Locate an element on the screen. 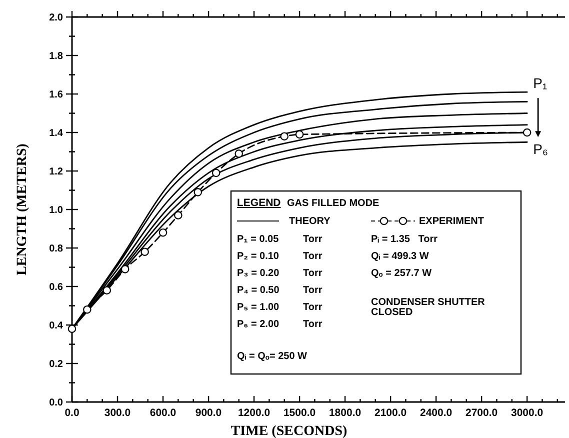 This screenshot has width=569, height=438. y-tick-label: 0.8 is located at coordinates (56, 249).